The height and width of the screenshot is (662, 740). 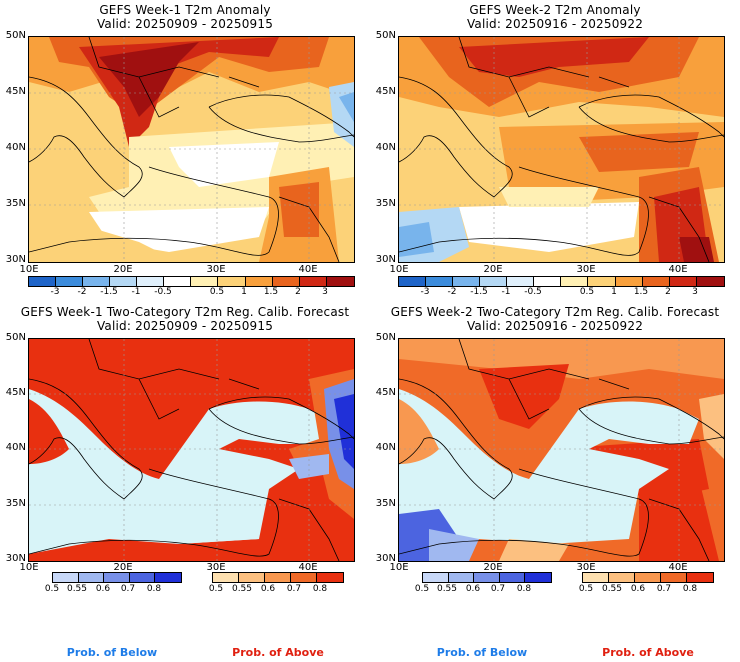 I want to click on lon-label: 30E, so click(x=216, y=269).